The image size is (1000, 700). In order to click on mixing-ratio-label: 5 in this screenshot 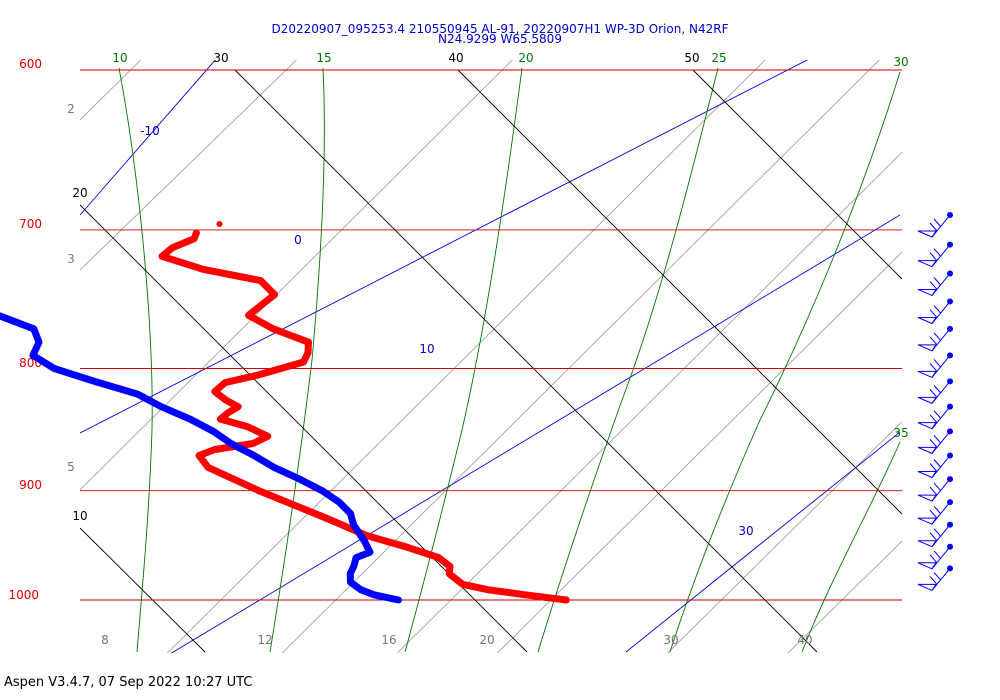, I will do `click(71, 467)`.